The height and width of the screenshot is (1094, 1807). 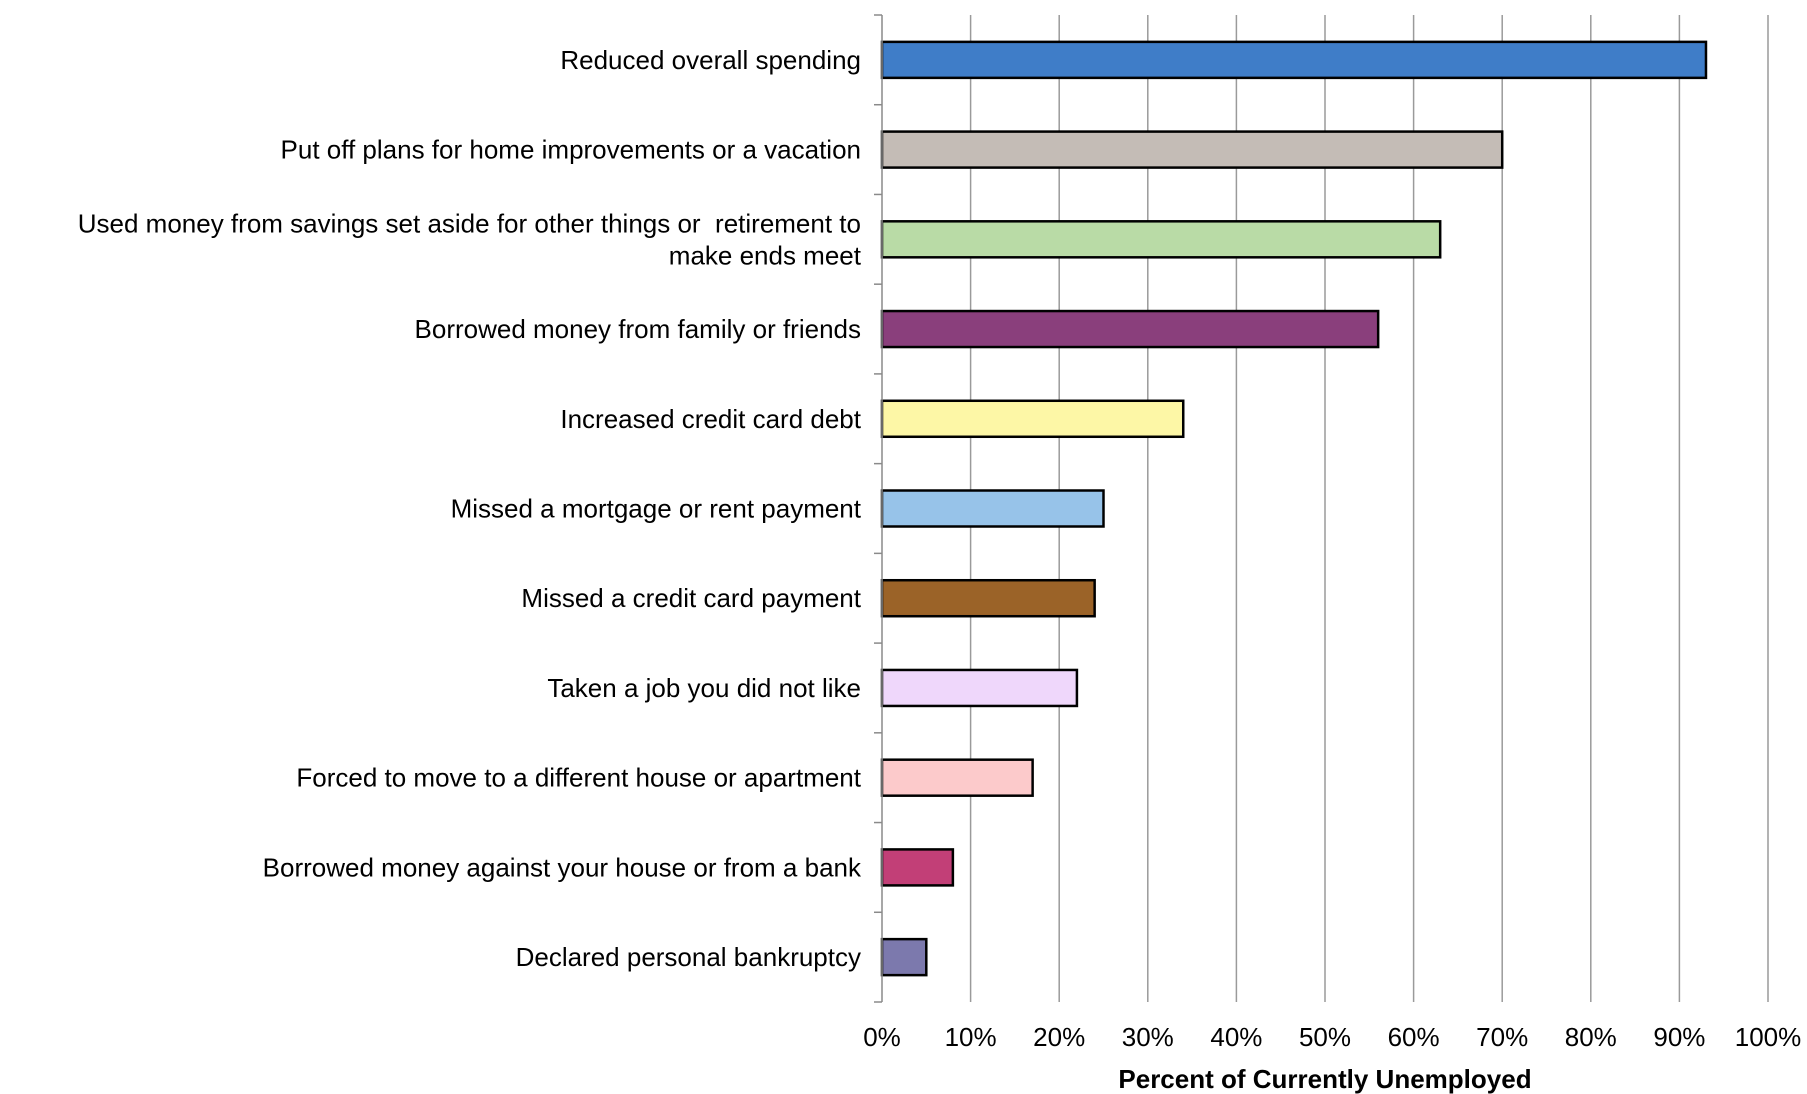 I want to click on x-axis-title: Percent of Currently Unemployed, so click(x=1324, y=1079).